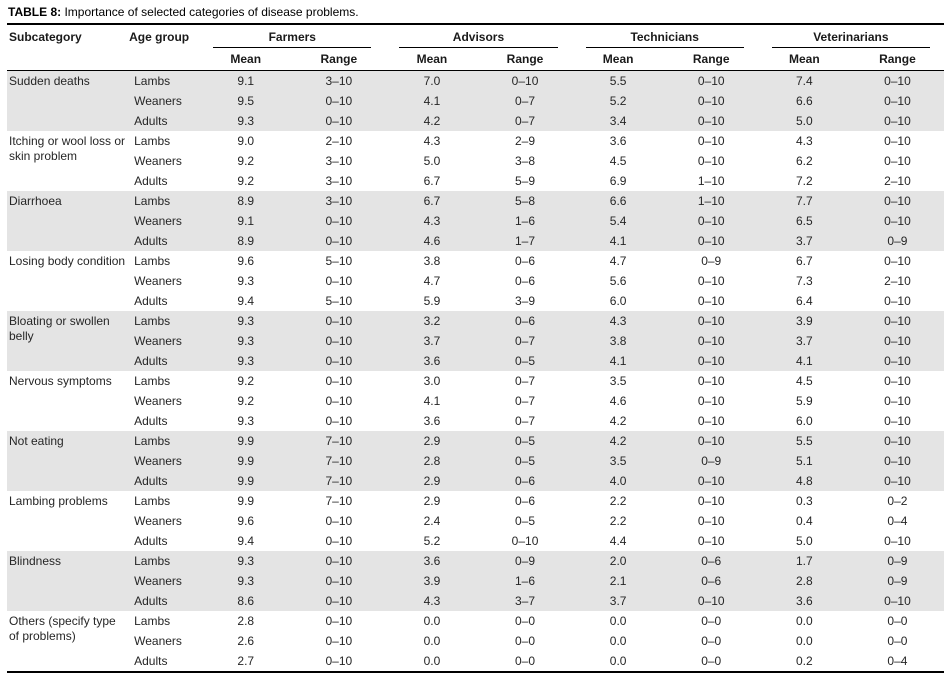 The image size is (950, 675). What do you see at coordinates (246, 59) in the screenshot?
I see `subheader-farmers-mean: Mean` at bounding box center [246, 59].